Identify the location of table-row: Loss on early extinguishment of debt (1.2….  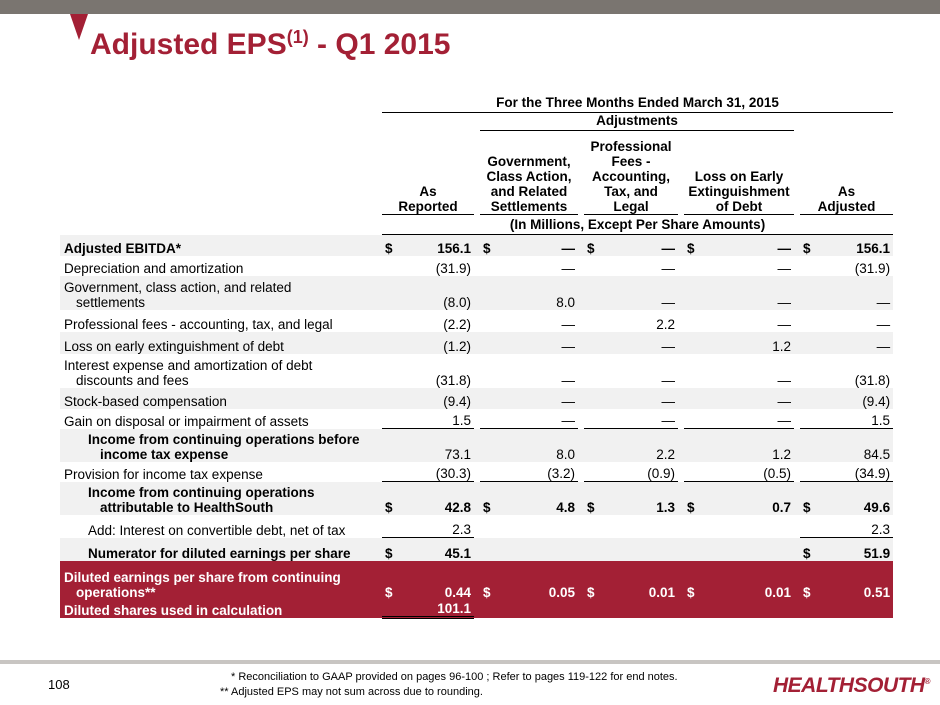
(477, 342).